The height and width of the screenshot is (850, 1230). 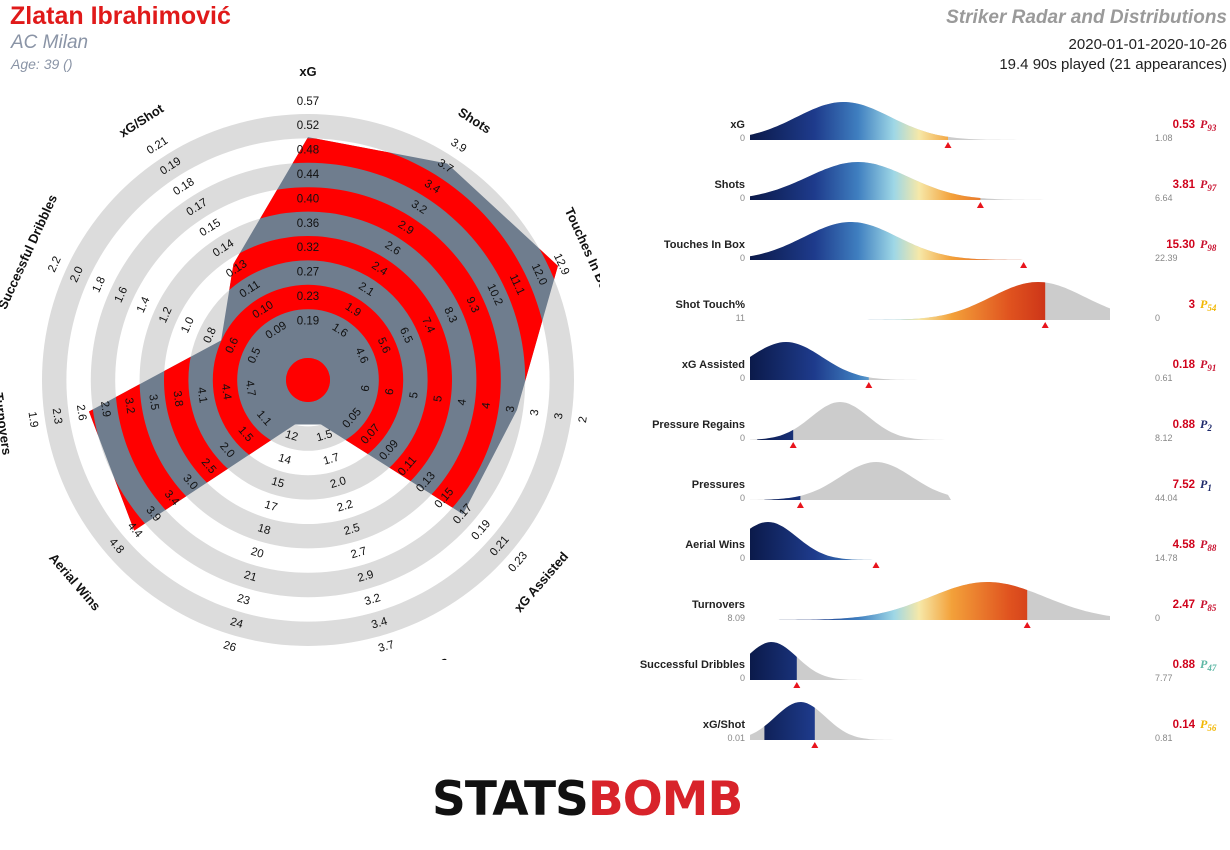 I want to click on percentile-label: P85, so click(x=1208, y=605).